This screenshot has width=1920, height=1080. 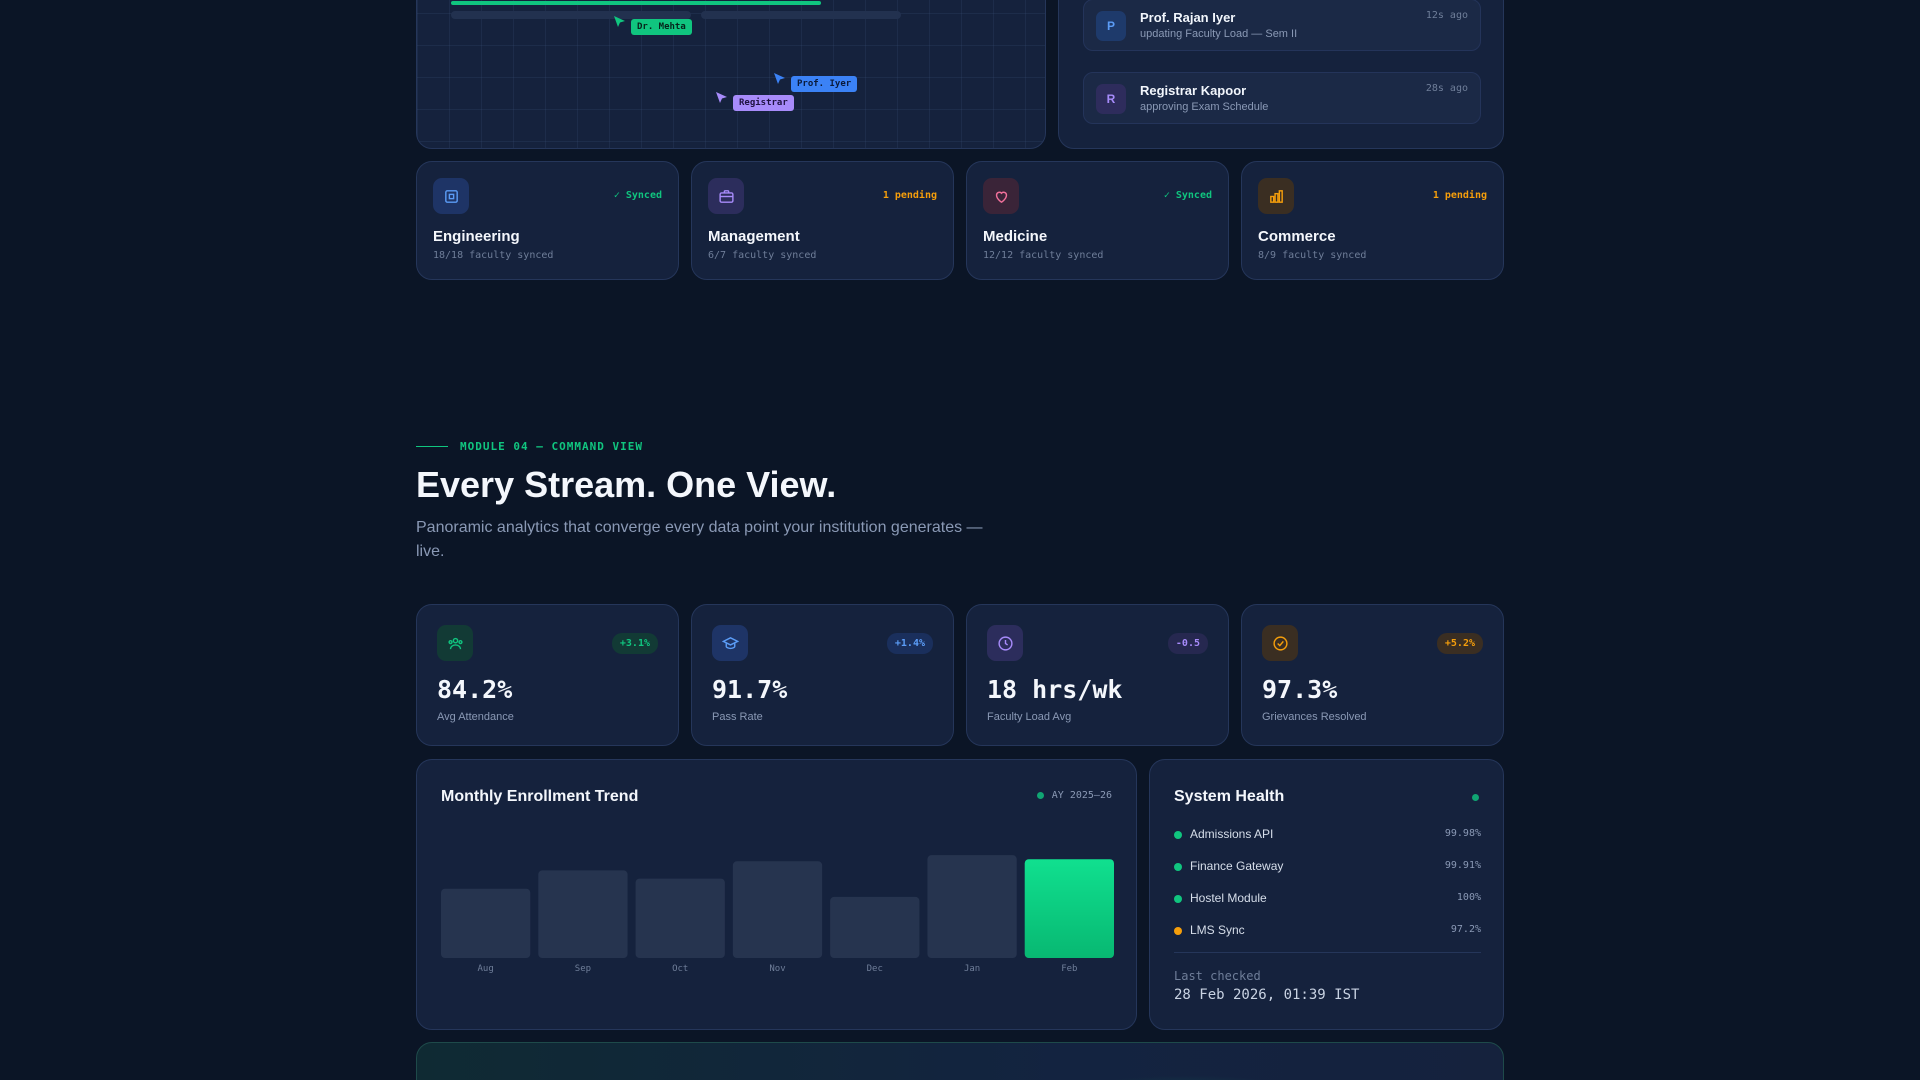 I want to click on kpi-card-faculty-load: -0.5 18 hrs/wk Faculty Load Avg, so click(x=1097, y=675).